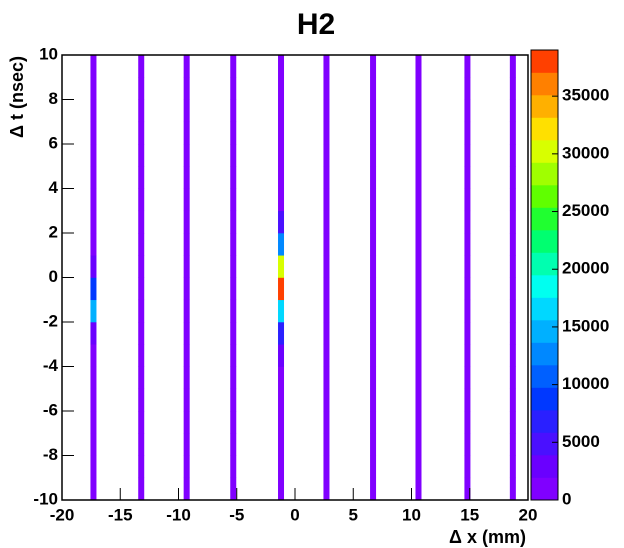 This screenshot has height=548, width=624. I want to click on y-tick-label: 4, so click(54, 187).